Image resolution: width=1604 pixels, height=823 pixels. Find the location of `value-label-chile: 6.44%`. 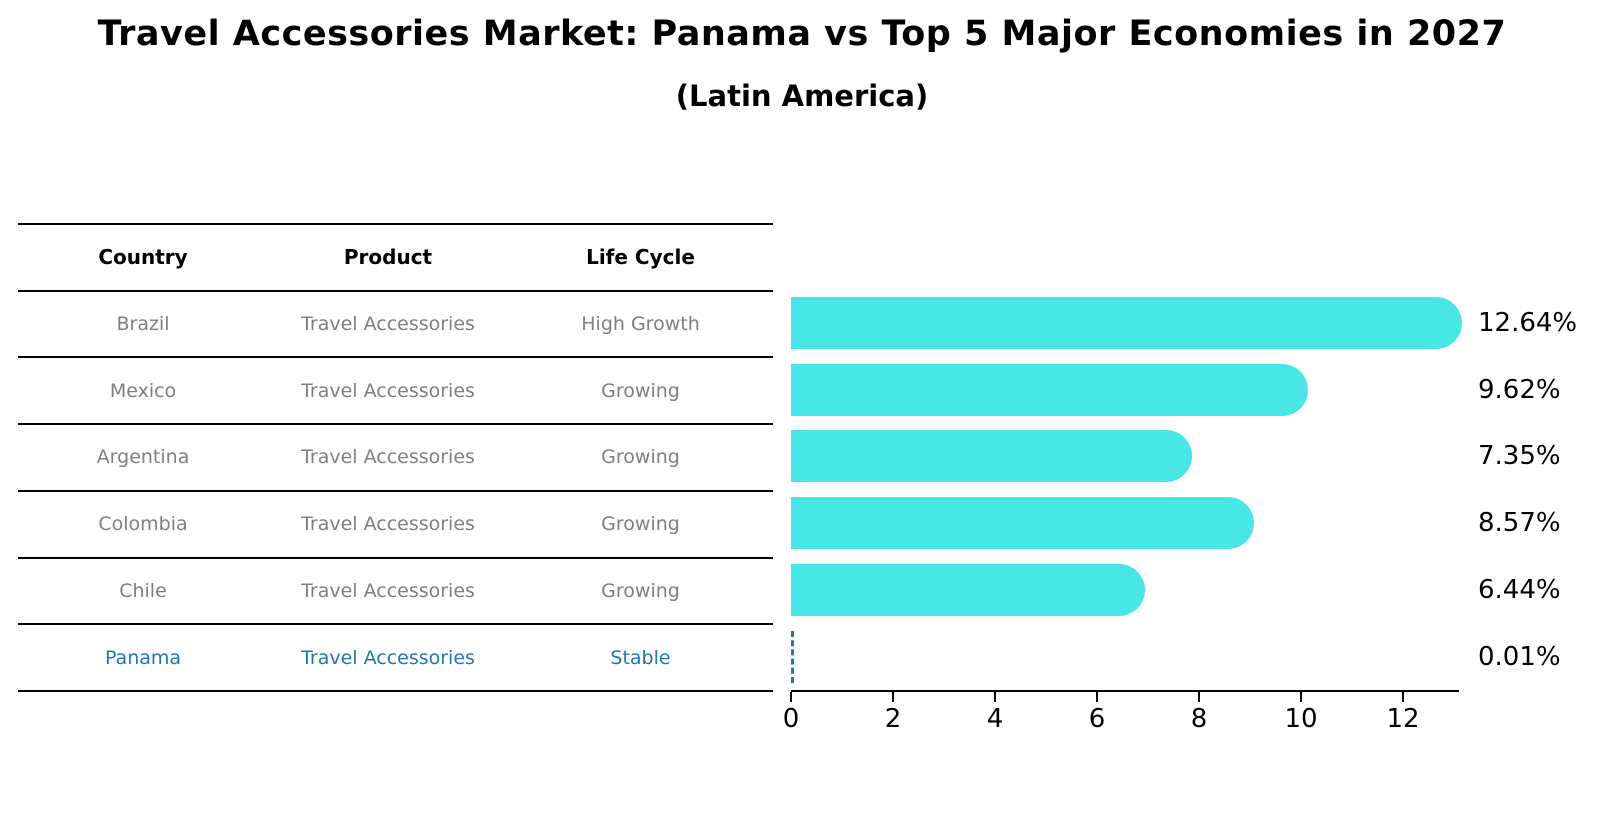

value-label-chile: 6.44% is located at coordinates (1519, 589).